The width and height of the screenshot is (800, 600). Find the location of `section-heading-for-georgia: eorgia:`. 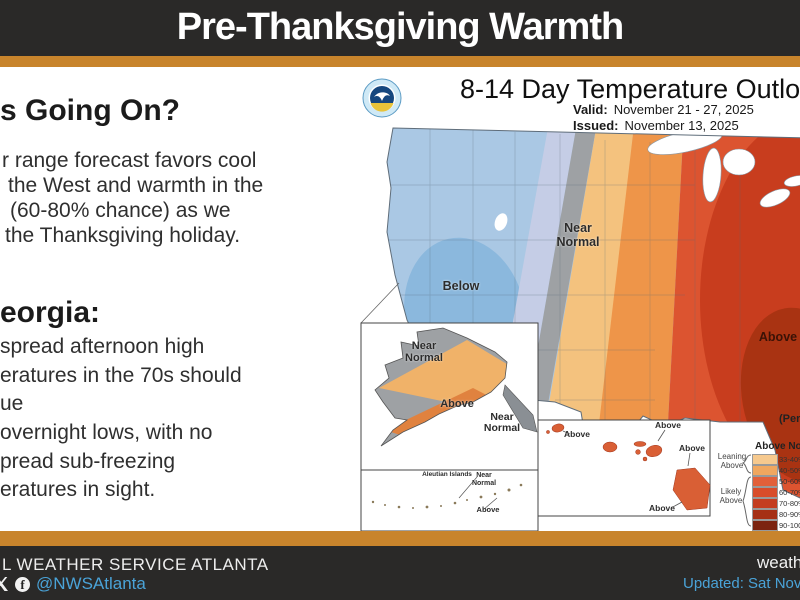

section-heading-for-georgia: eorgia: is located at coordinates (50, 312).